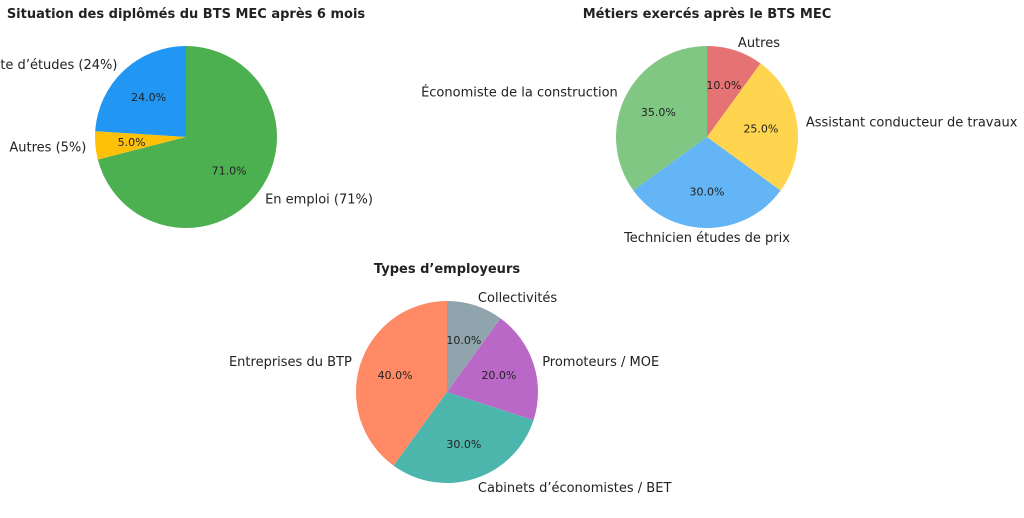  I want to click on pie-slice-autres, so click(734, 91).